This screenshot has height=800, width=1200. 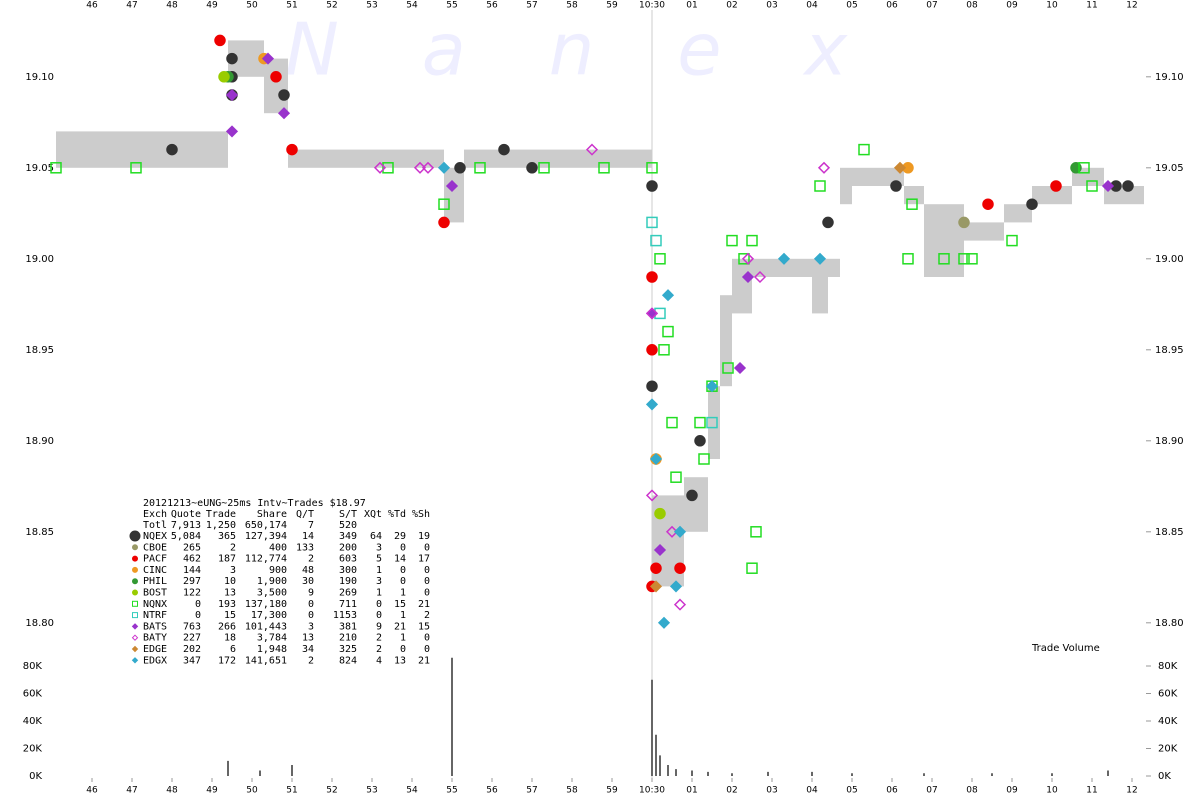 What do you see at coordinates (230, 638) in the screenshot?
I see `summary-cell: 18` at bounding box center [230, 638].